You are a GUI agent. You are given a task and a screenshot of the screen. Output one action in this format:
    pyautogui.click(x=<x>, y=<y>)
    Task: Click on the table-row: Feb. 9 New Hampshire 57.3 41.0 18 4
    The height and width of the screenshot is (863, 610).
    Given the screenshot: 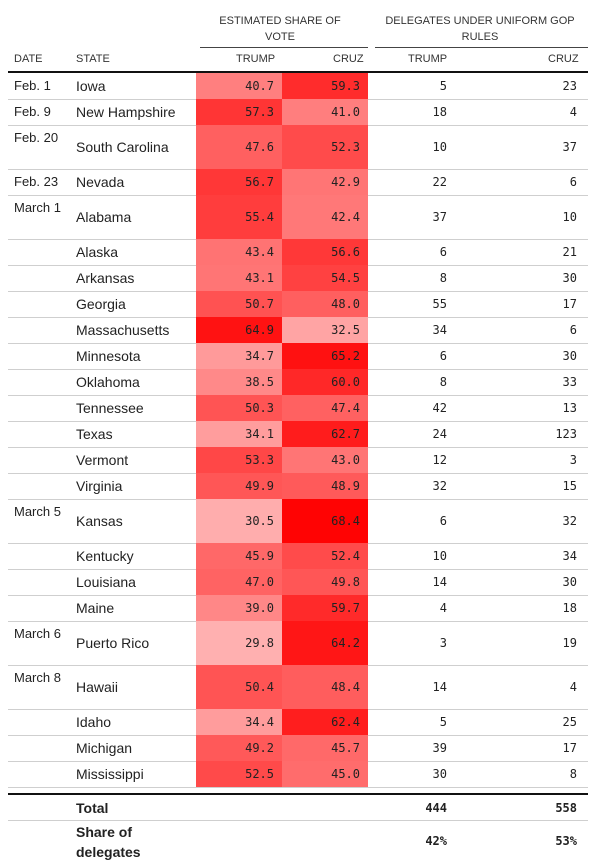 What is the action you would take?
    pyautogui.click(x=305, y=112)
    